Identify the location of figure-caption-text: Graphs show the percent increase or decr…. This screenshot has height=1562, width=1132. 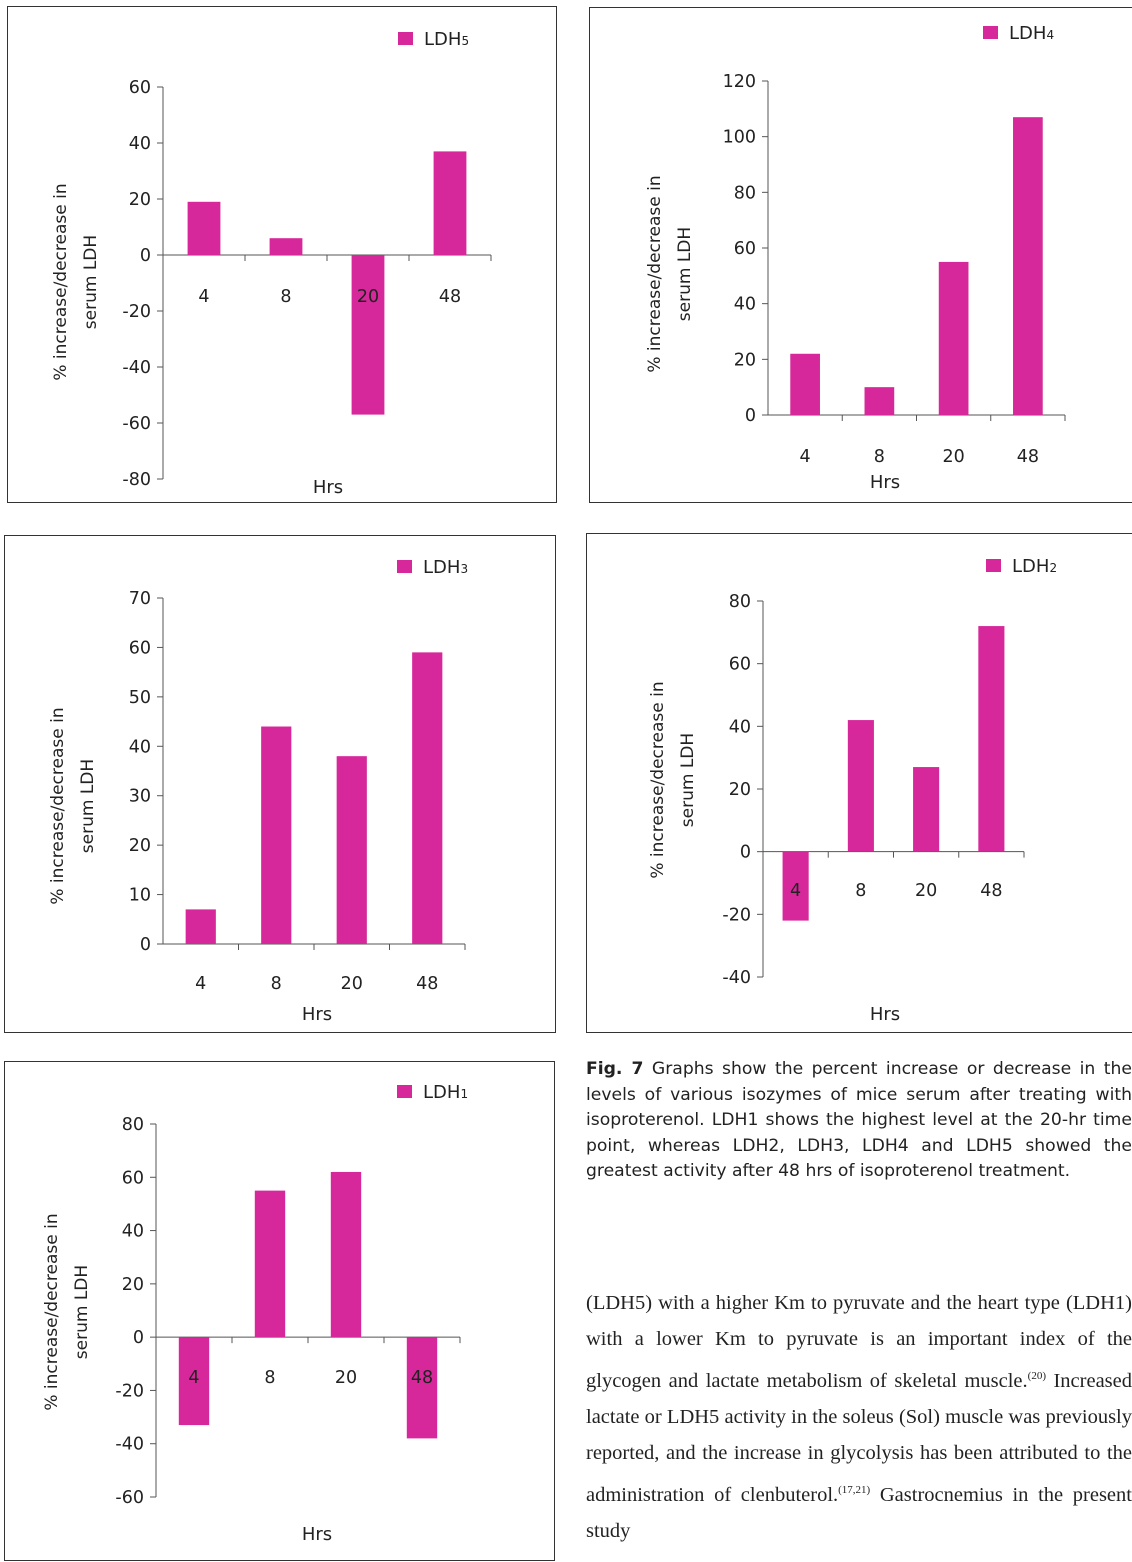
(859, 1120).